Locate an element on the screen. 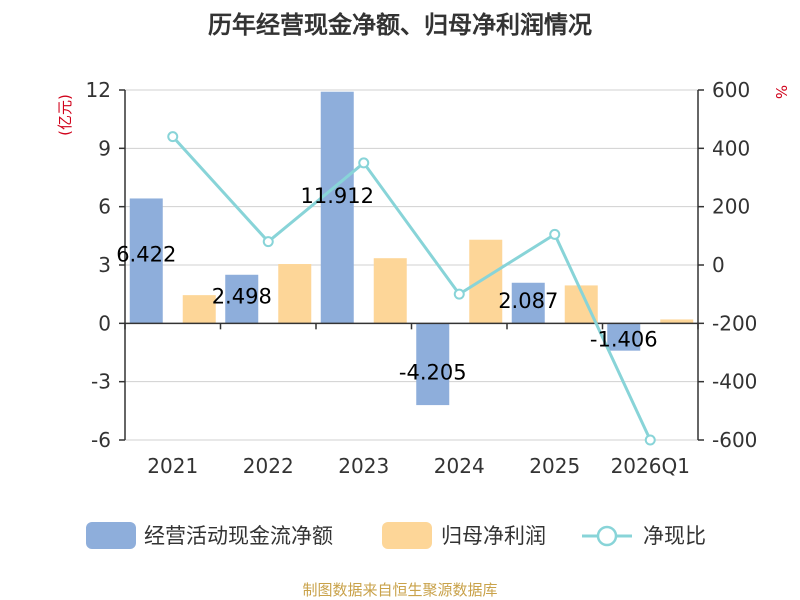 The width and height of the screenshot is (800, 600). legend-swatch-operating-cash-flow is located at coordinates (111, 535).